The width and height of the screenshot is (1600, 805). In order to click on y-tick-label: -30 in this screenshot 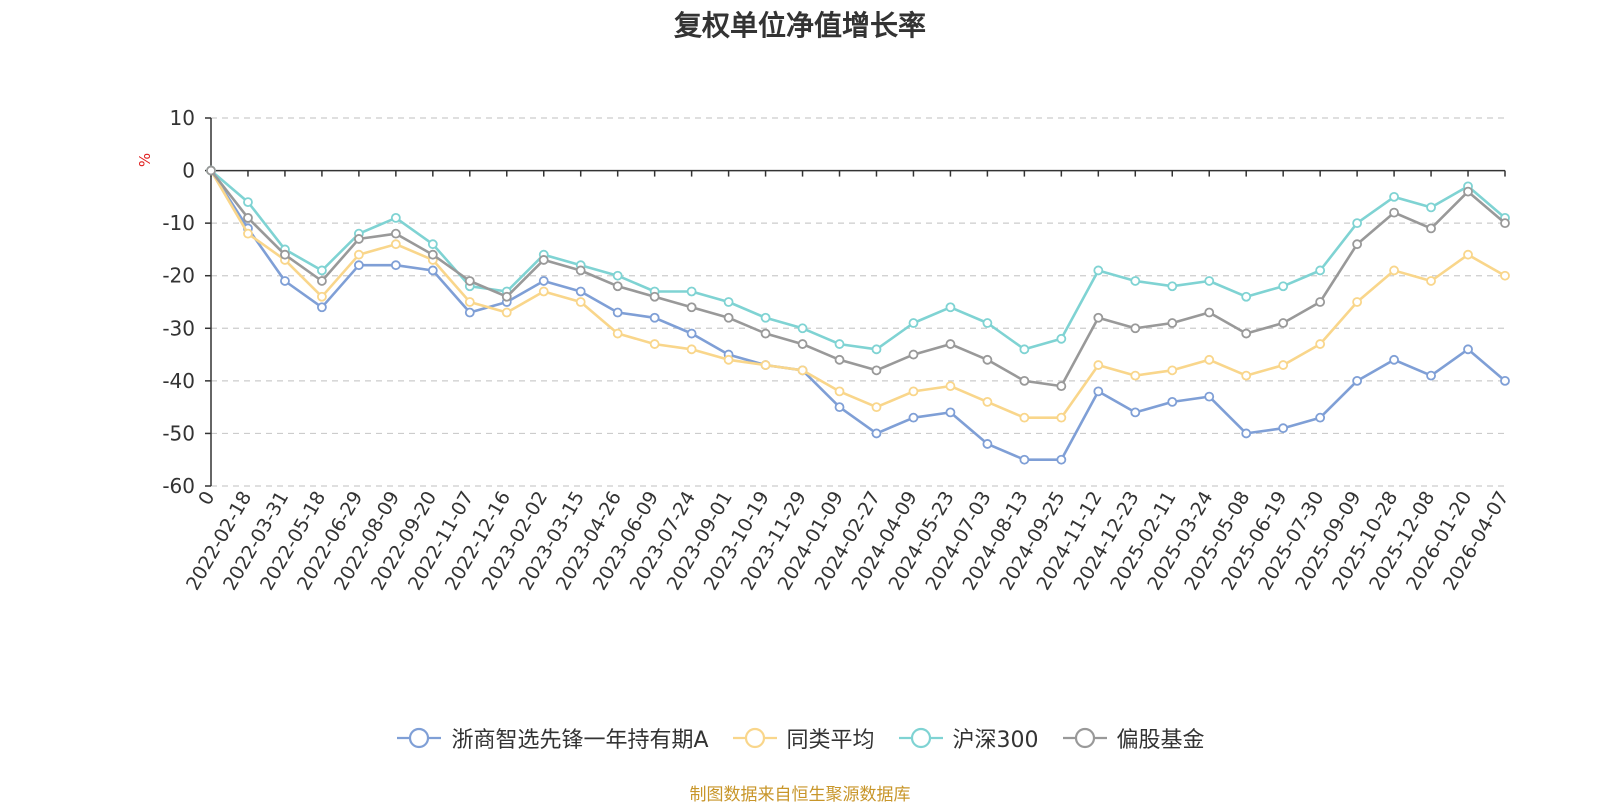, I will do `click(178, 328)`.